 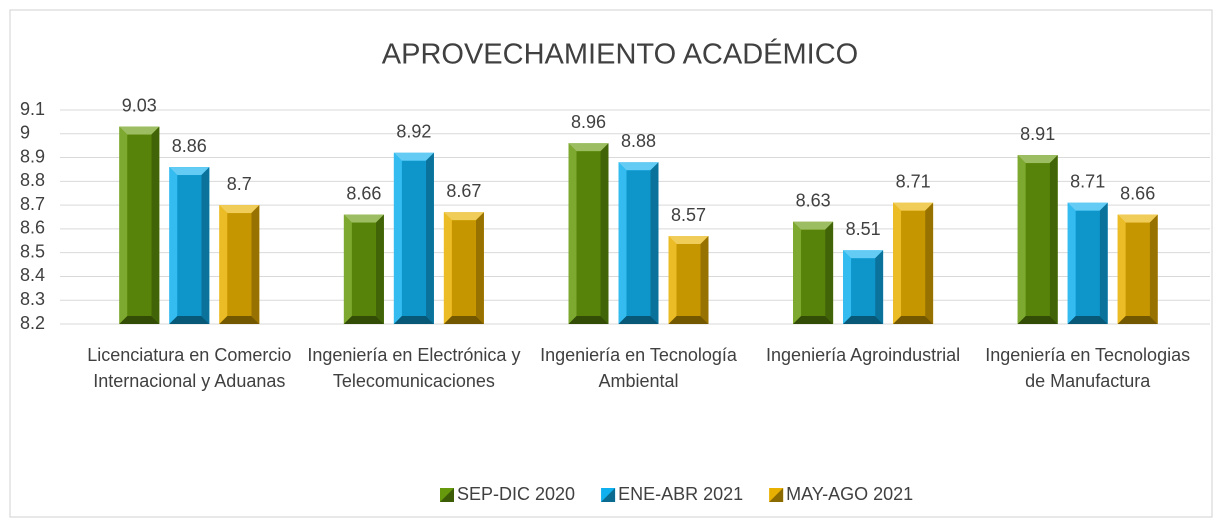 I want to click on value-label: 8.67, so click(x=463, y=191).